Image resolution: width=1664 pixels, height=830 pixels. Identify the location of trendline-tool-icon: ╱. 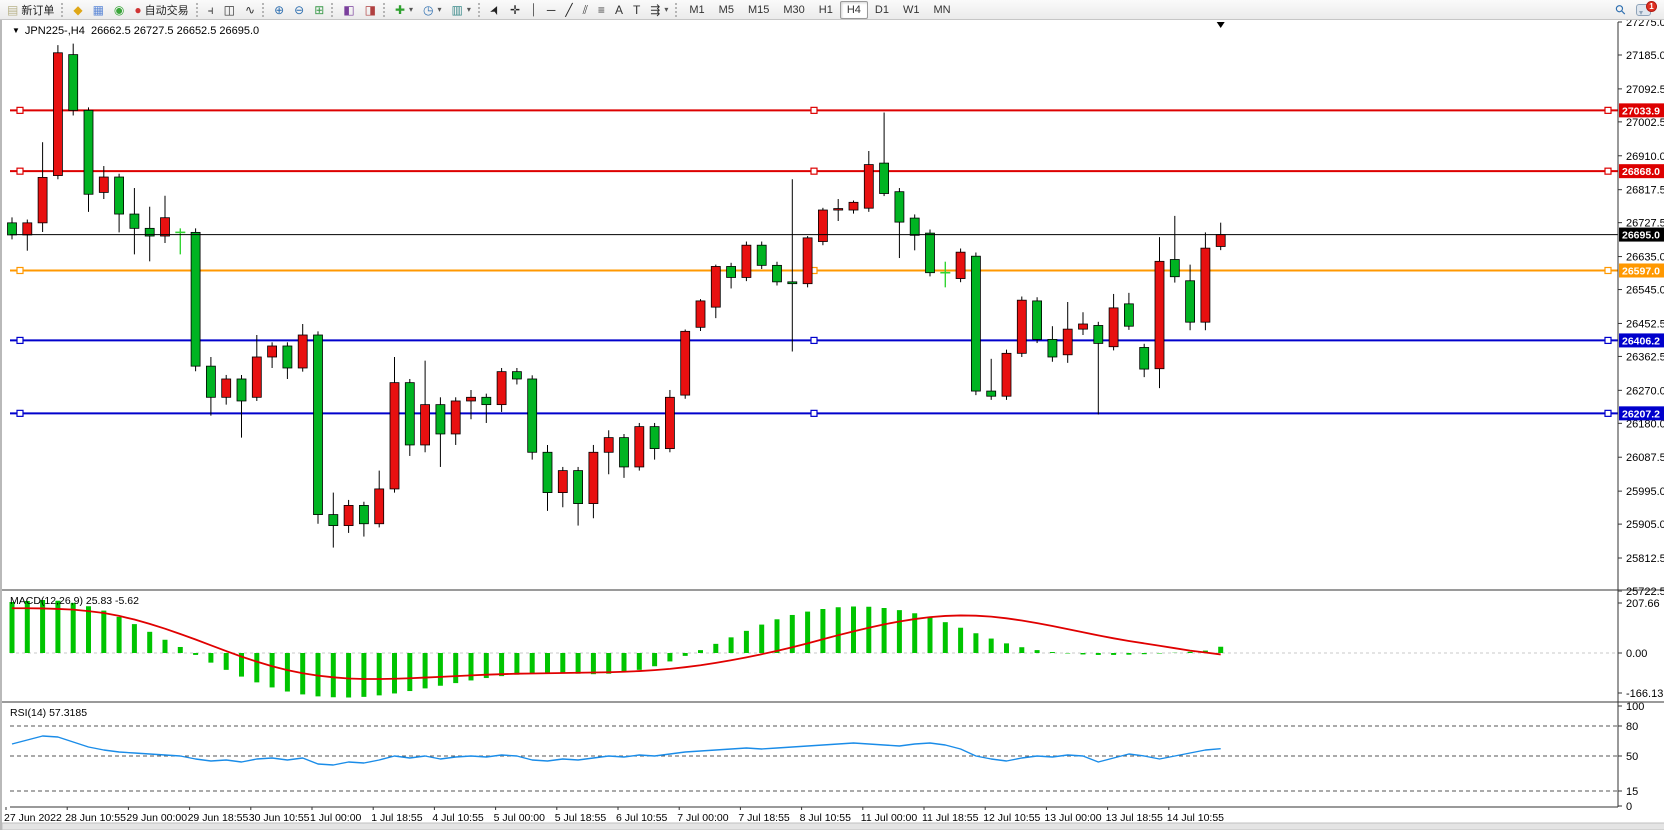
(569, 9).